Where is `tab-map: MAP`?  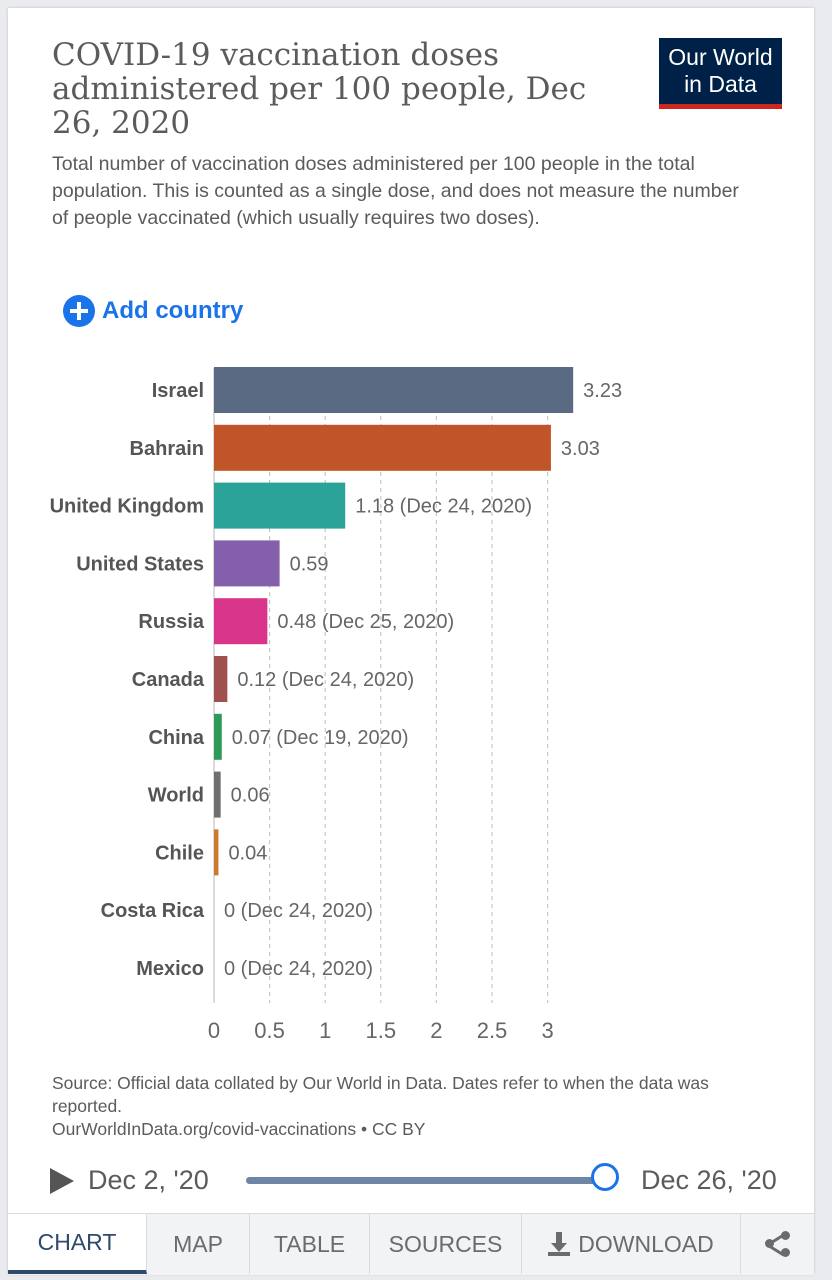
tab-map: MAP is located at coordinates (198, 1244).